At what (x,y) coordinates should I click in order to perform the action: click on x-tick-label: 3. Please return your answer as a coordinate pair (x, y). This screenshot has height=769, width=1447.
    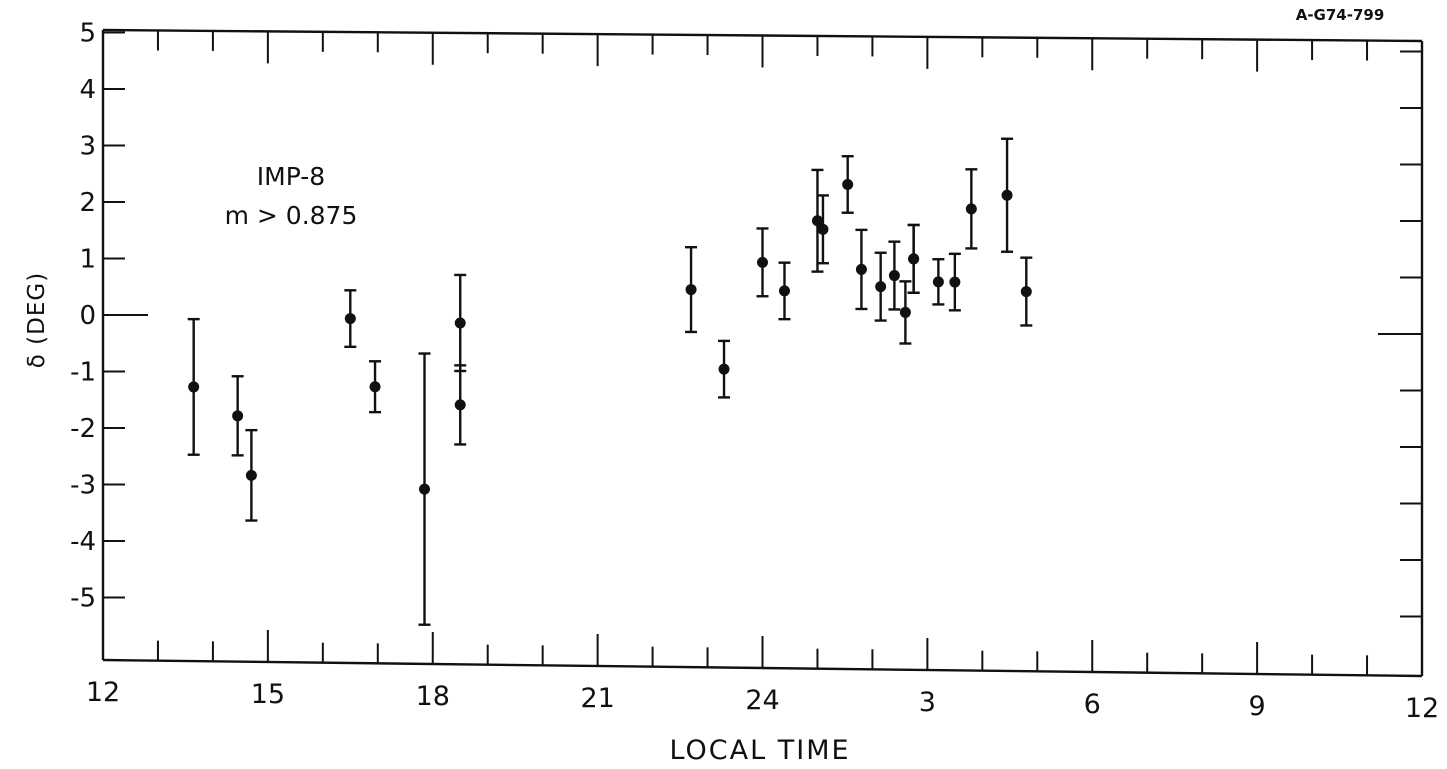
    Looking at the image, I should click on (927, 702).